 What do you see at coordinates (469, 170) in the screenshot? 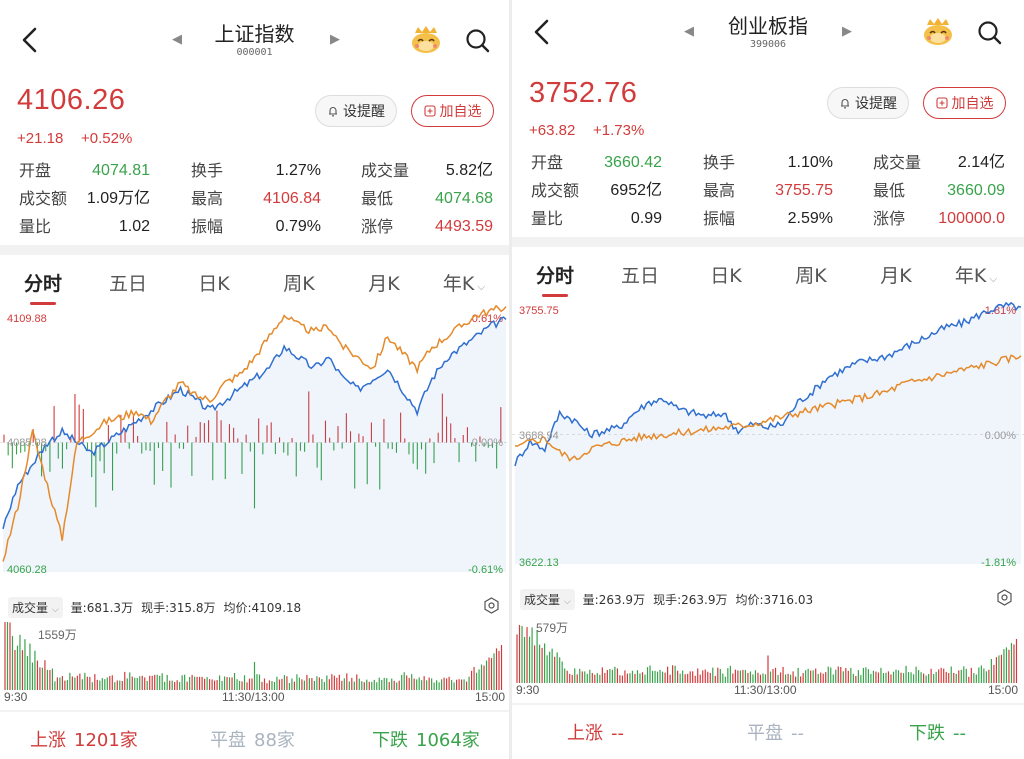
I see `stat-value: 5.82亿` at bounding box center [469, 170].